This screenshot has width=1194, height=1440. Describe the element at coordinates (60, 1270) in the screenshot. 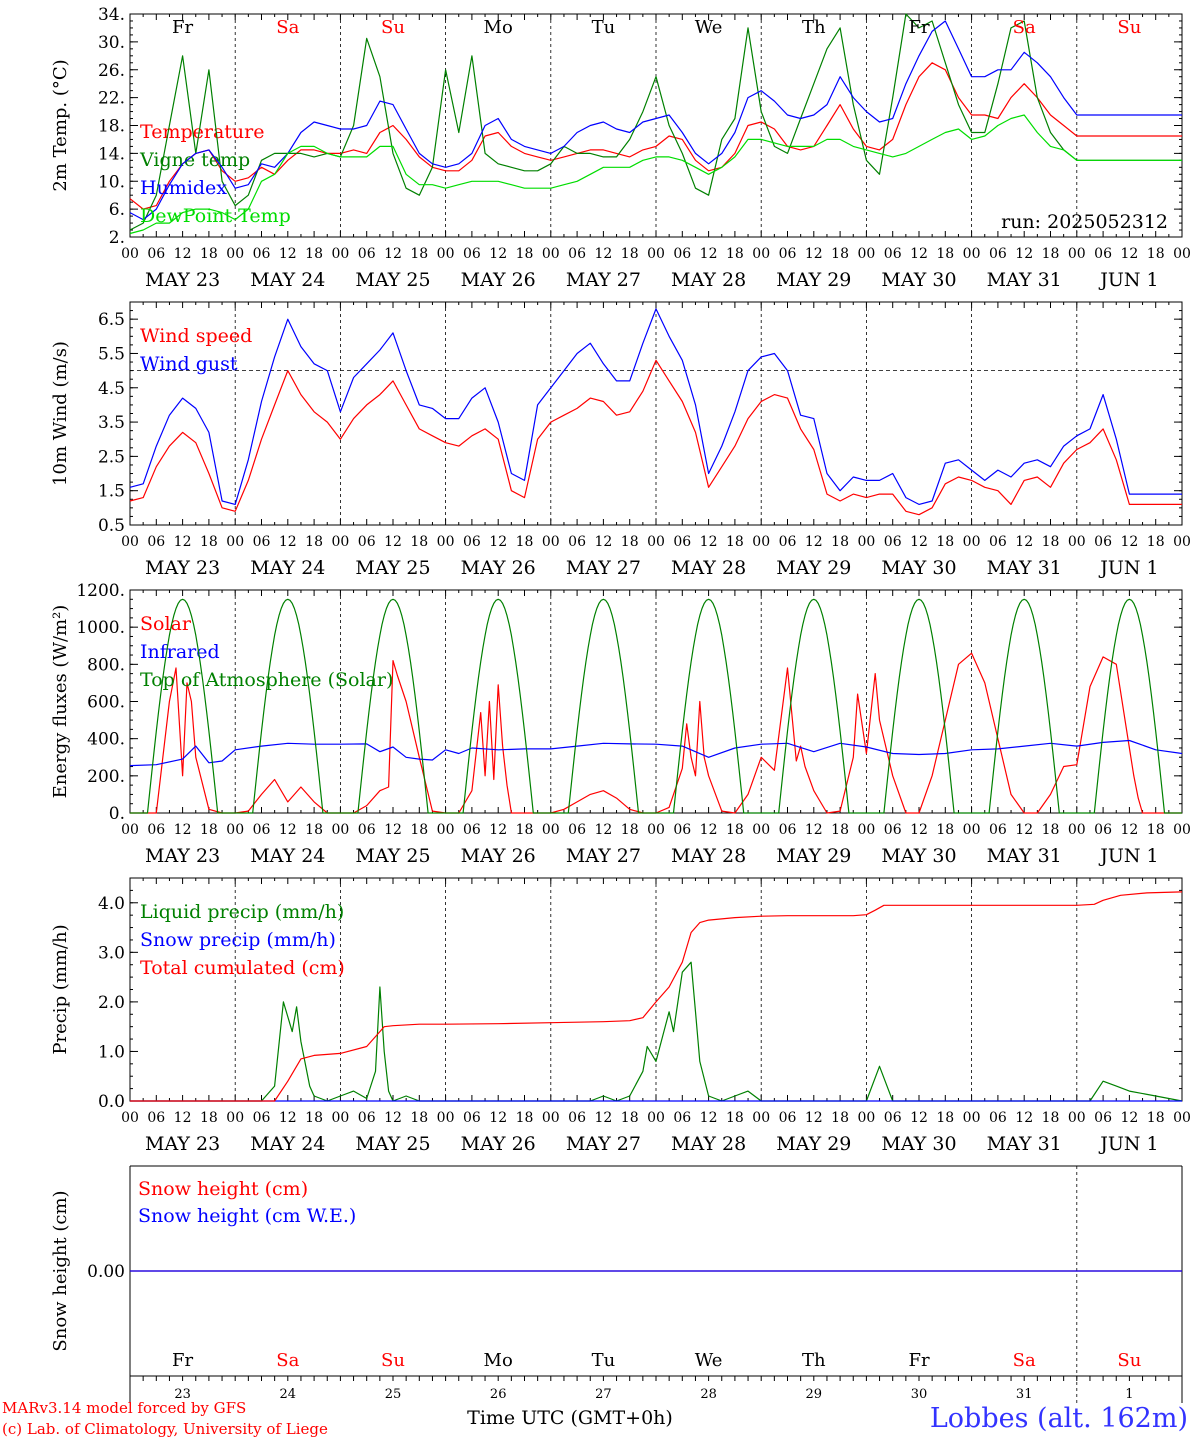

I see `y-axis-label: Snow height (cm)` at that location.